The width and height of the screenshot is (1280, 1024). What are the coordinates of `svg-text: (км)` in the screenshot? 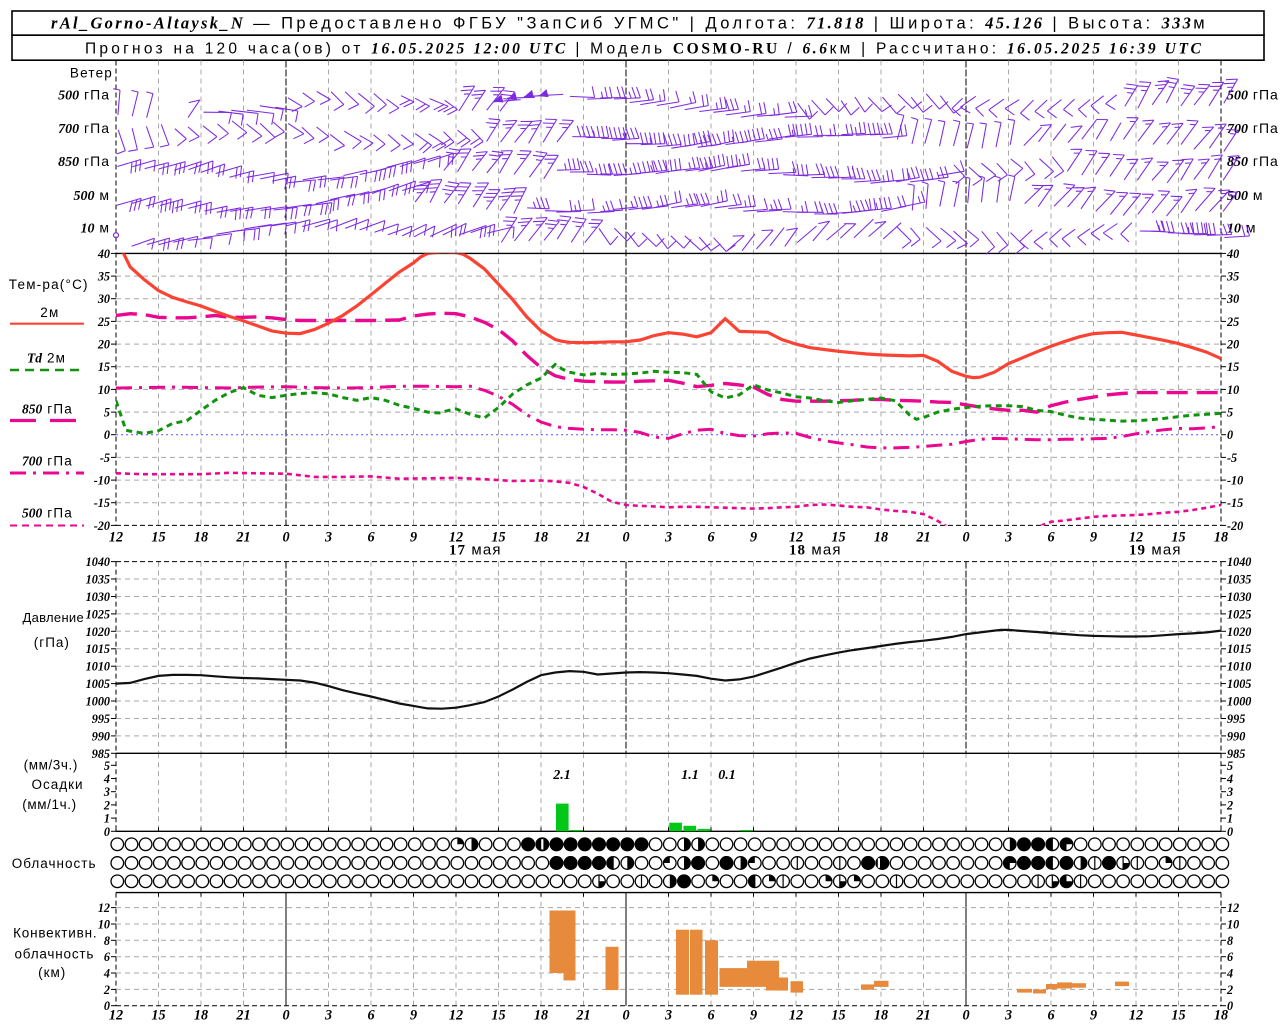 It's located at (52, 972).